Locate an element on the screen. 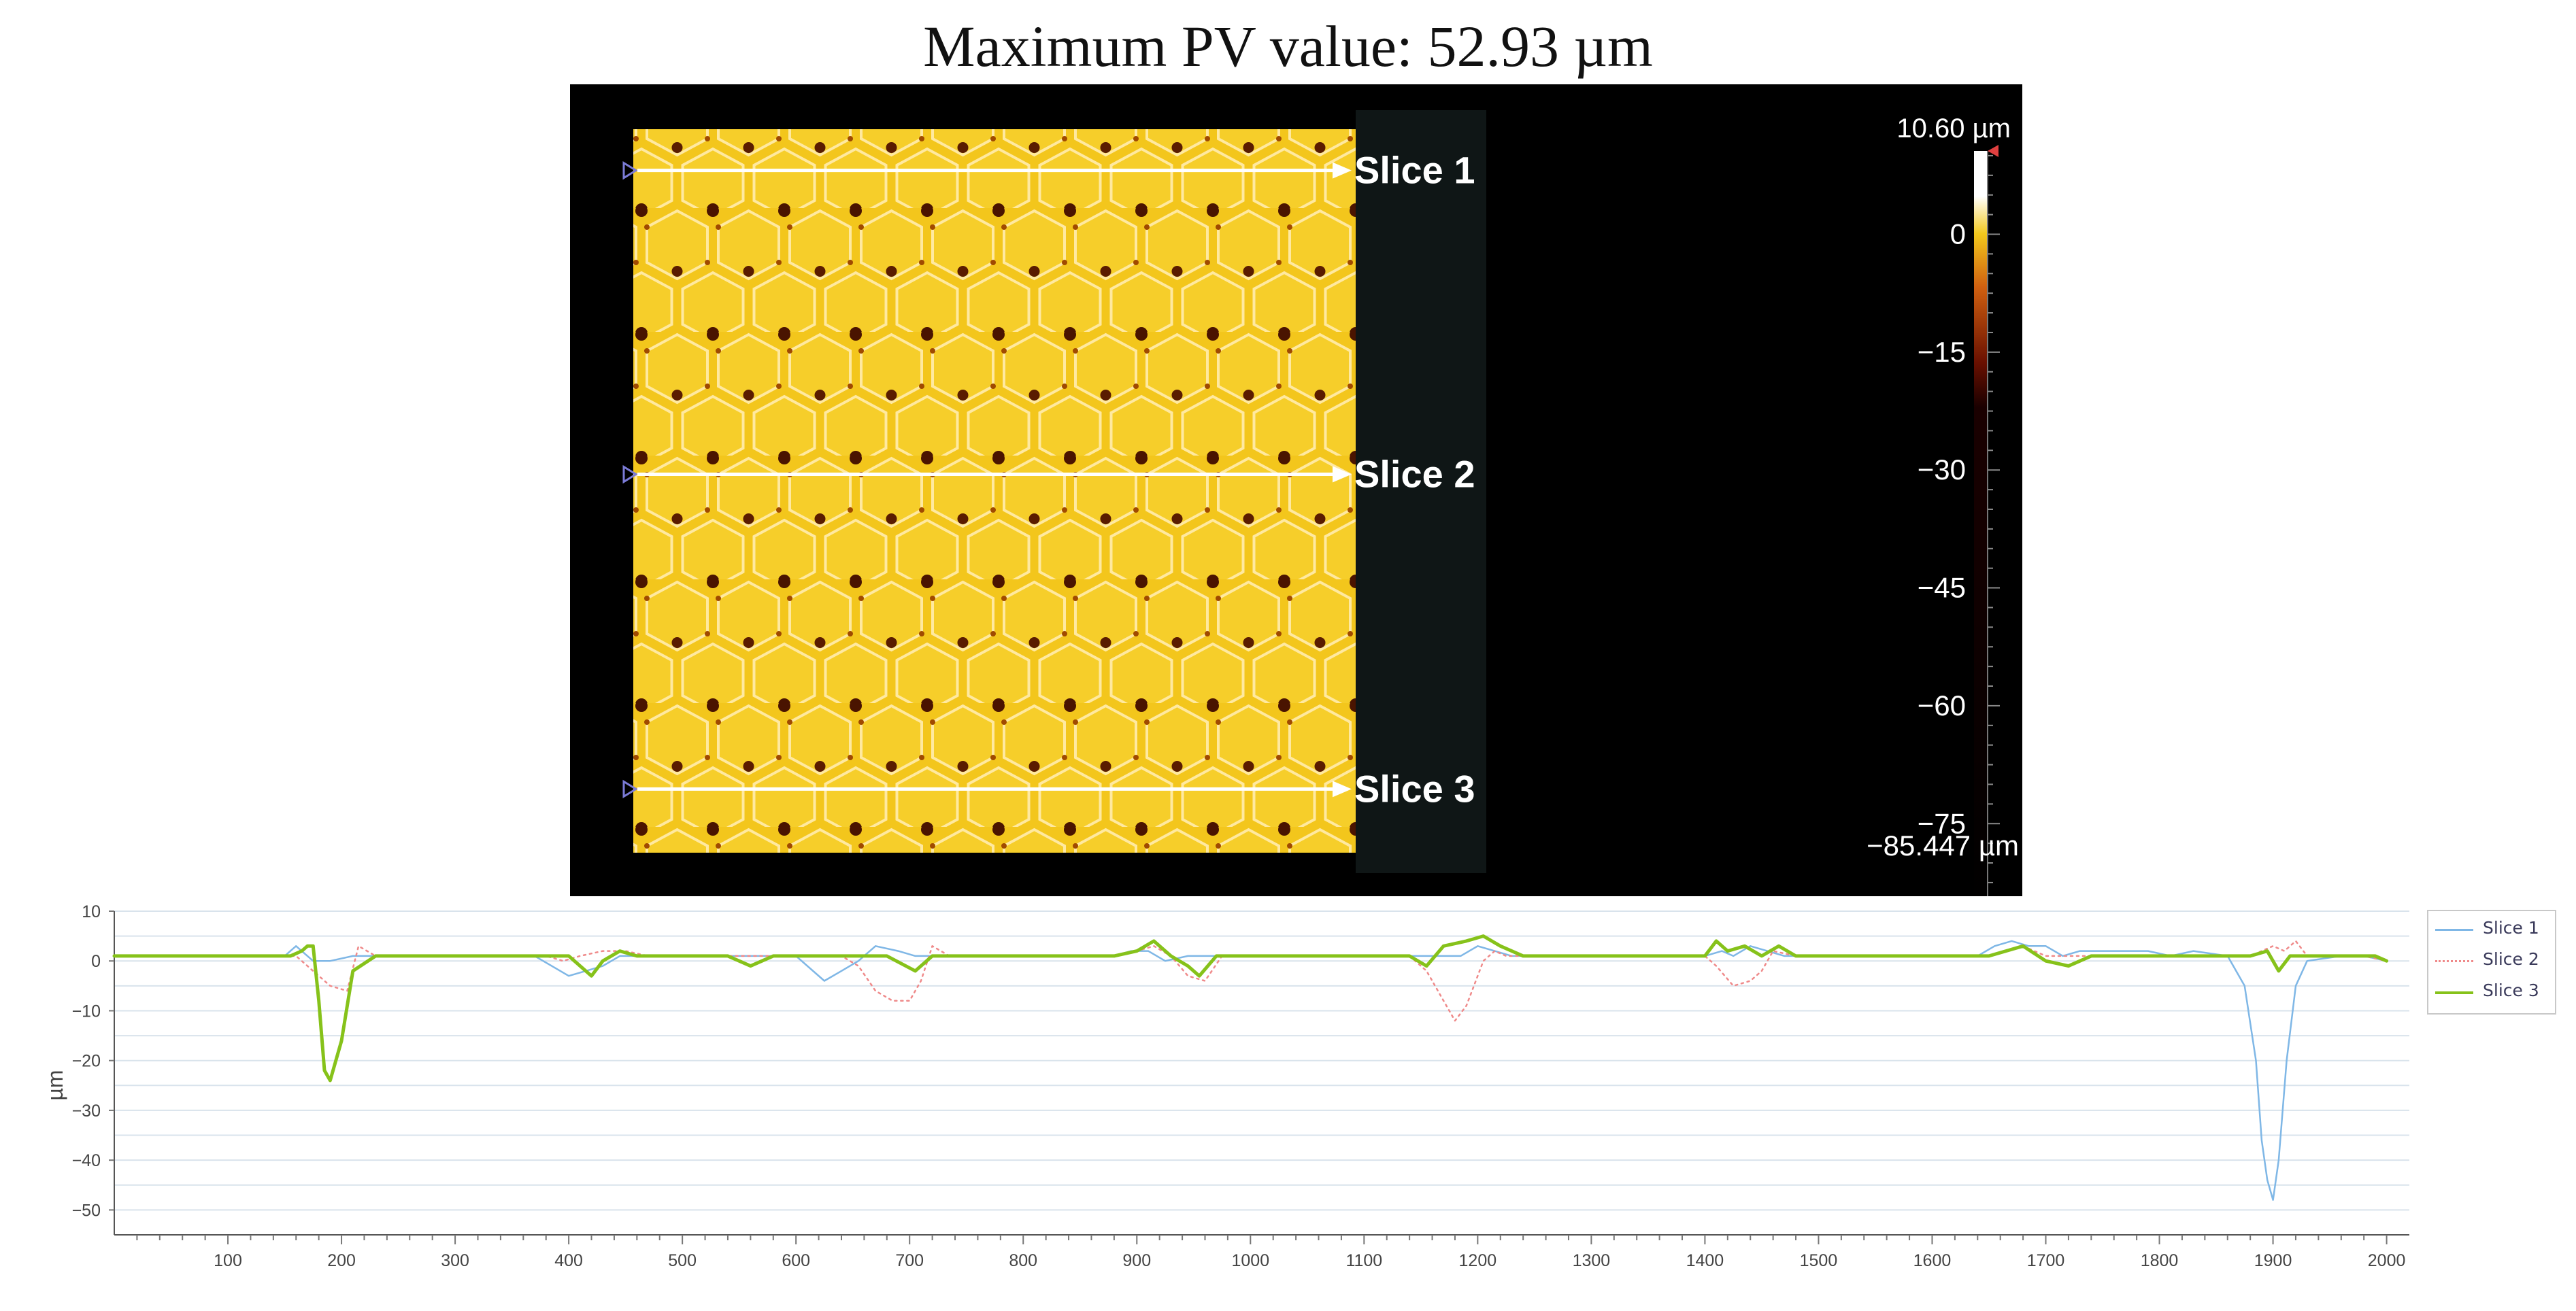 The height and width of the screenshot is (1311, 2576). y-tick-label: −10 is located at coordinates (86, 1011).